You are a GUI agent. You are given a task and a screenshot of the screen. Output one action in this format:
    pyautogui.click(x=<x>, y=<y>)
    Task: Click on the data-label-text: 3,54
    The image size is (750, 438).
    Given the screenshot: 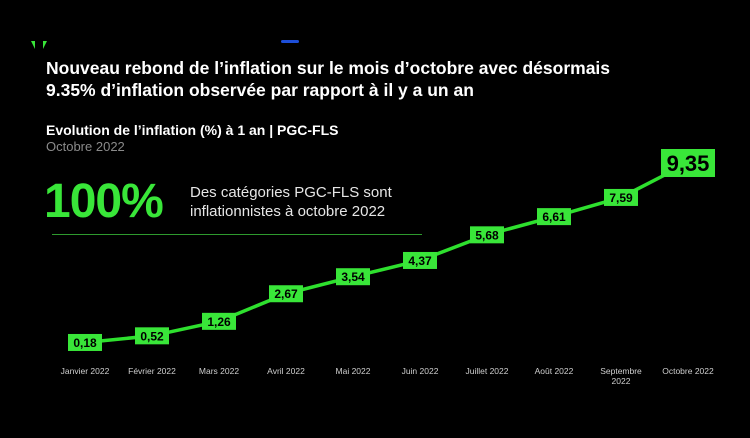 What is the action you would take?
    pyautogui.click(x=353, y=277)
    